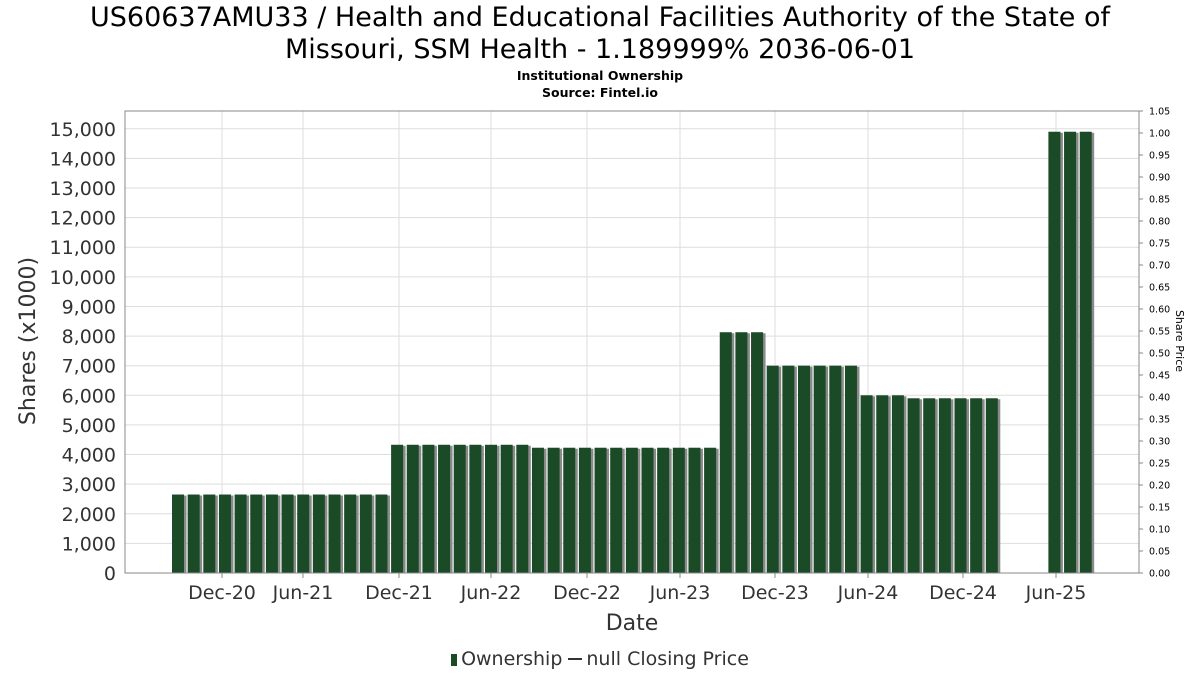  I want to click on x-tick-label: Jun-21, so click(303, 593).